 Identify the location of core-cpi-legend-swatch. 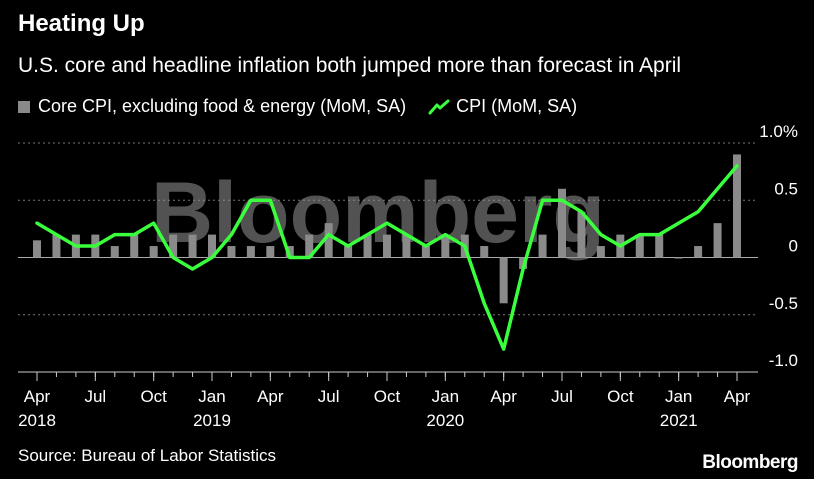
(24, 106).